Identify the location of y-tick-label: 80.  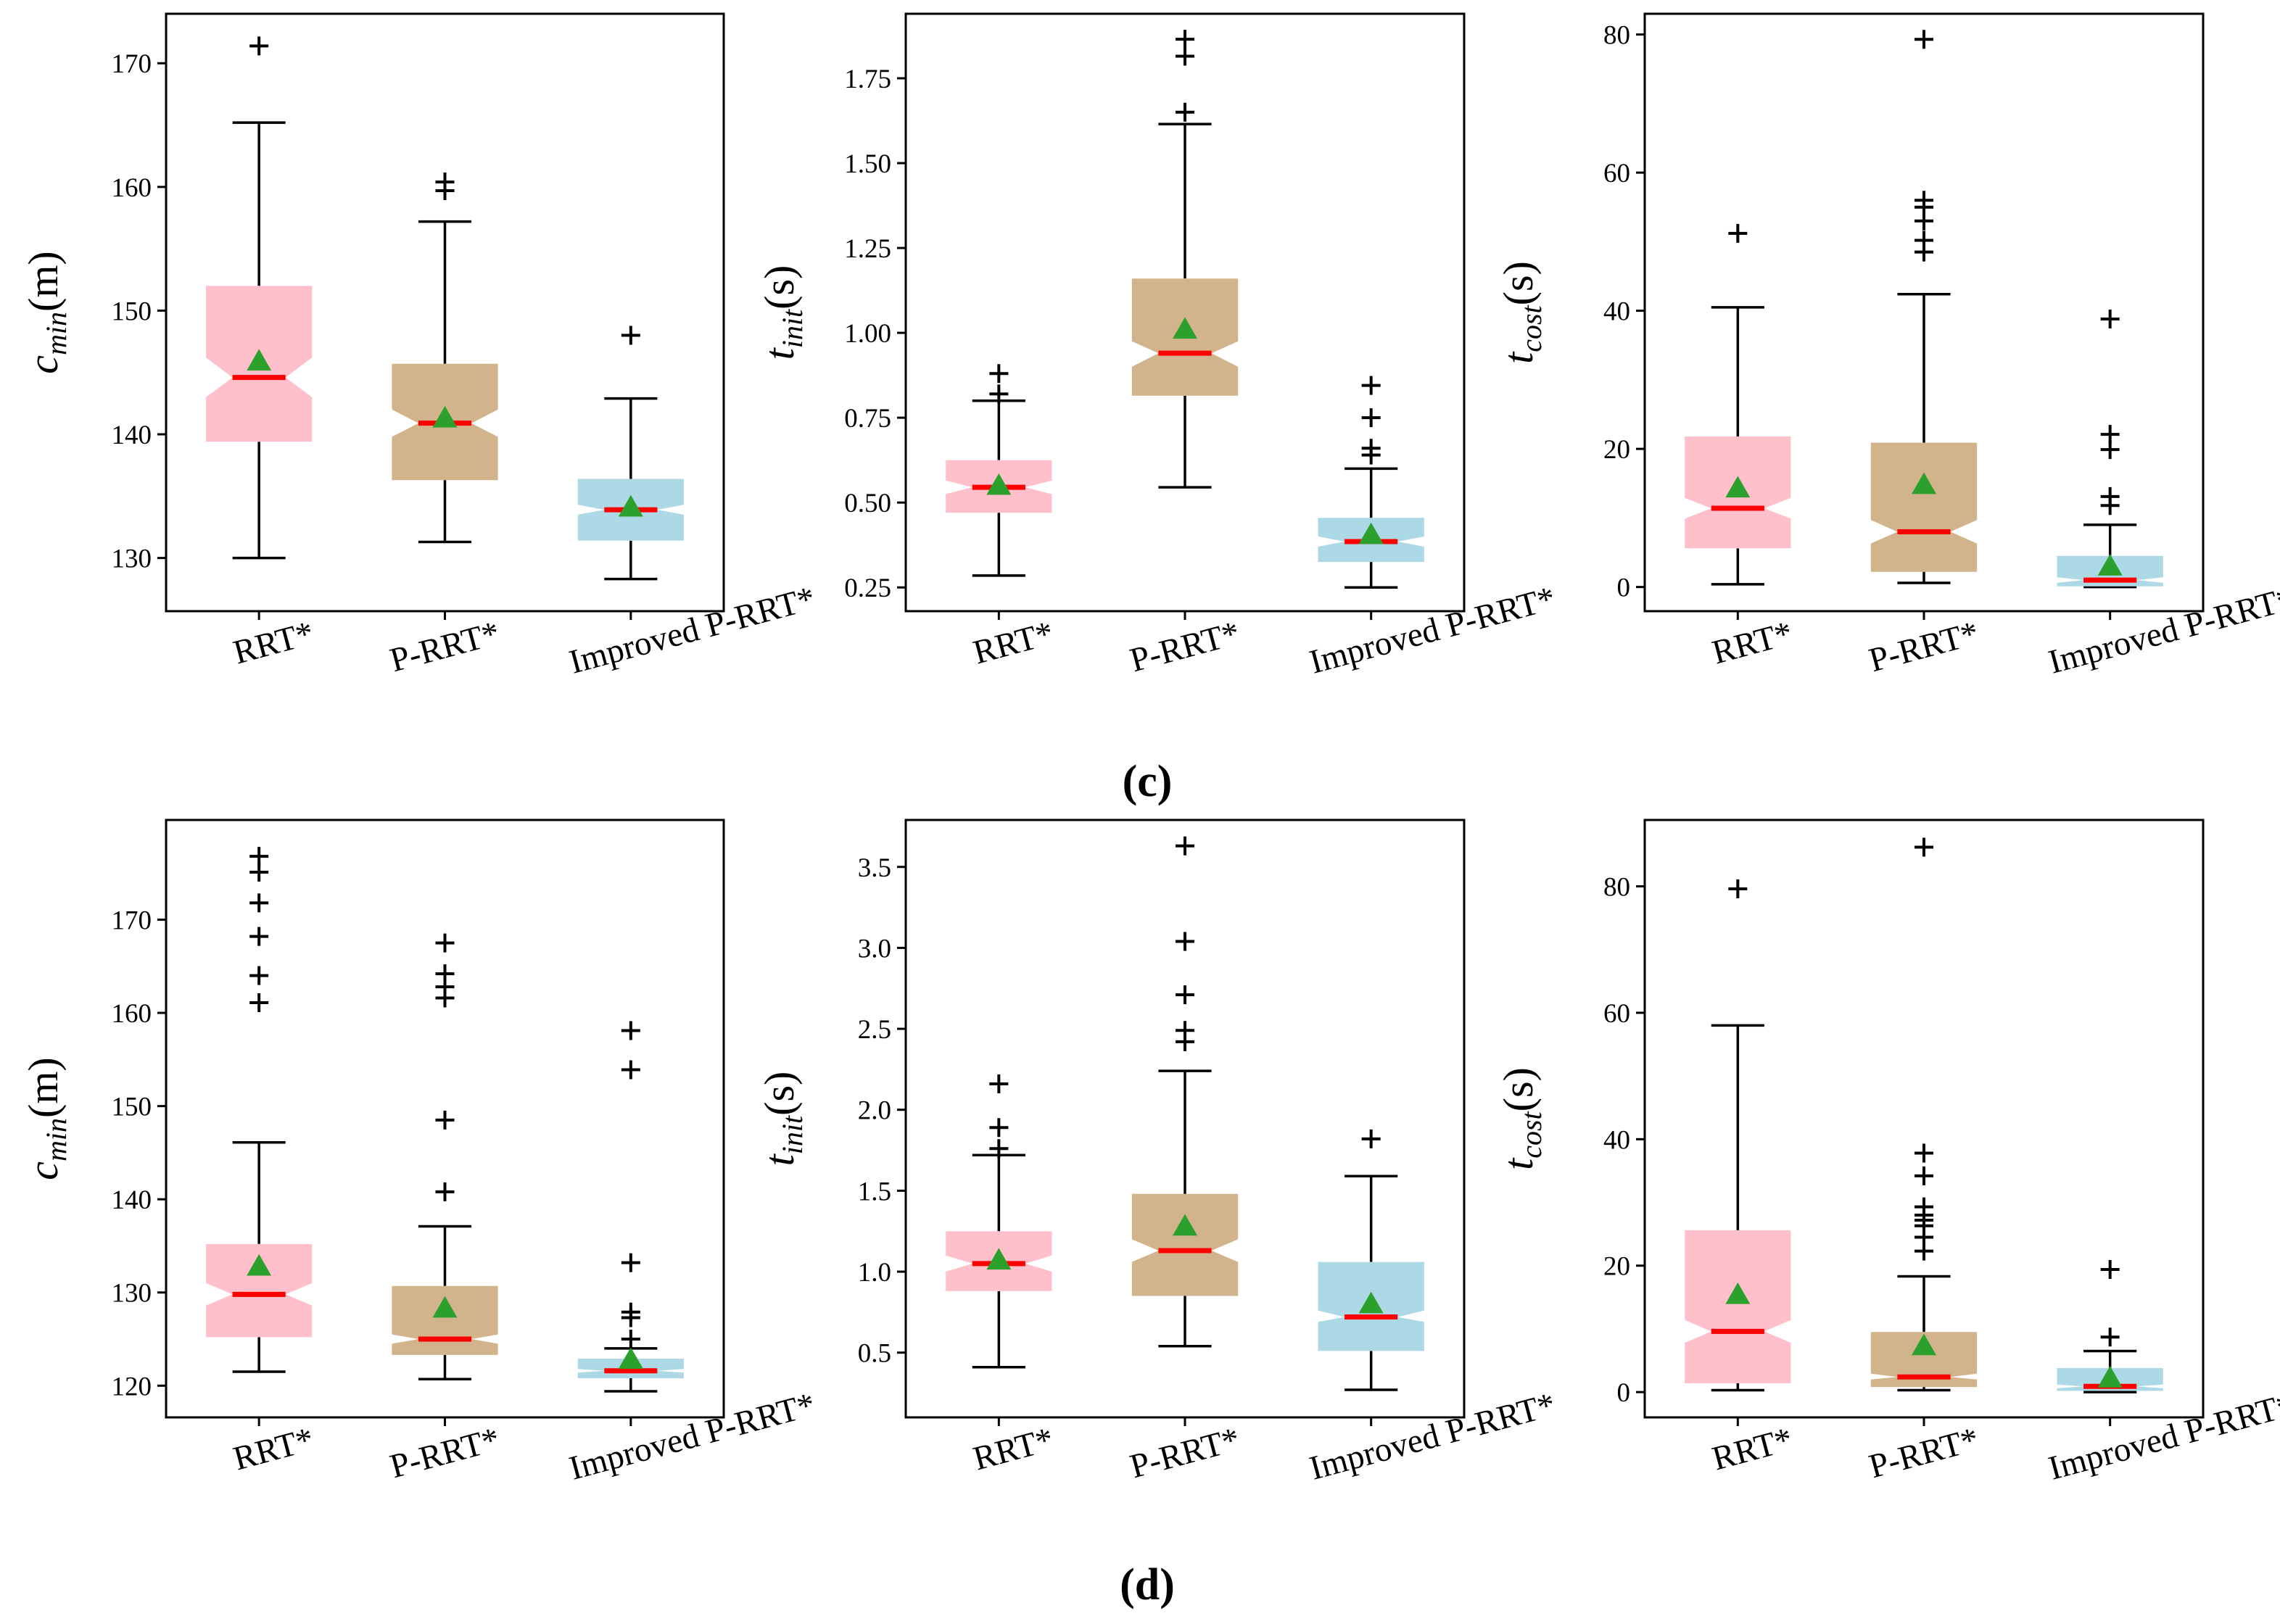
(1616, 36).